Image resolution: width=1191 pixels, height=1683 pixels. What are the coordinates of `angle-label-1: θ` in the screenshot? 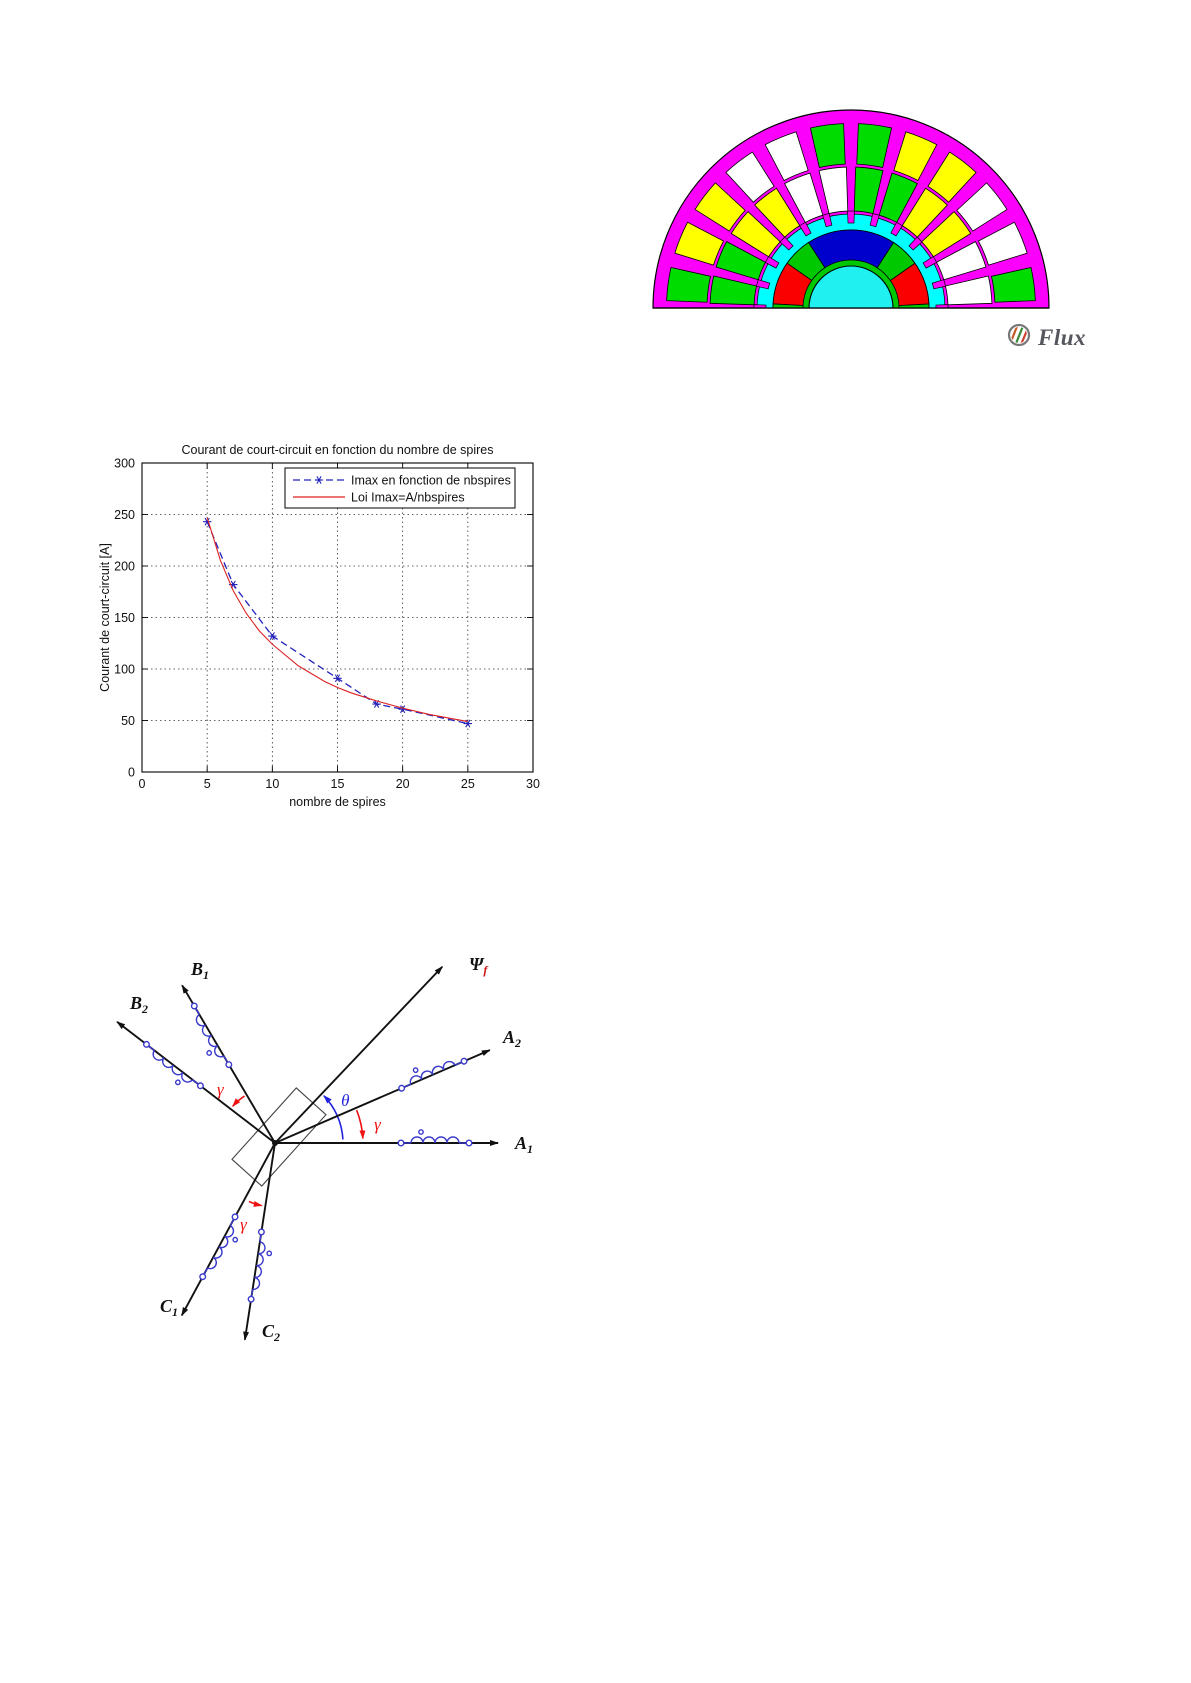 It's located at (345, 1100).